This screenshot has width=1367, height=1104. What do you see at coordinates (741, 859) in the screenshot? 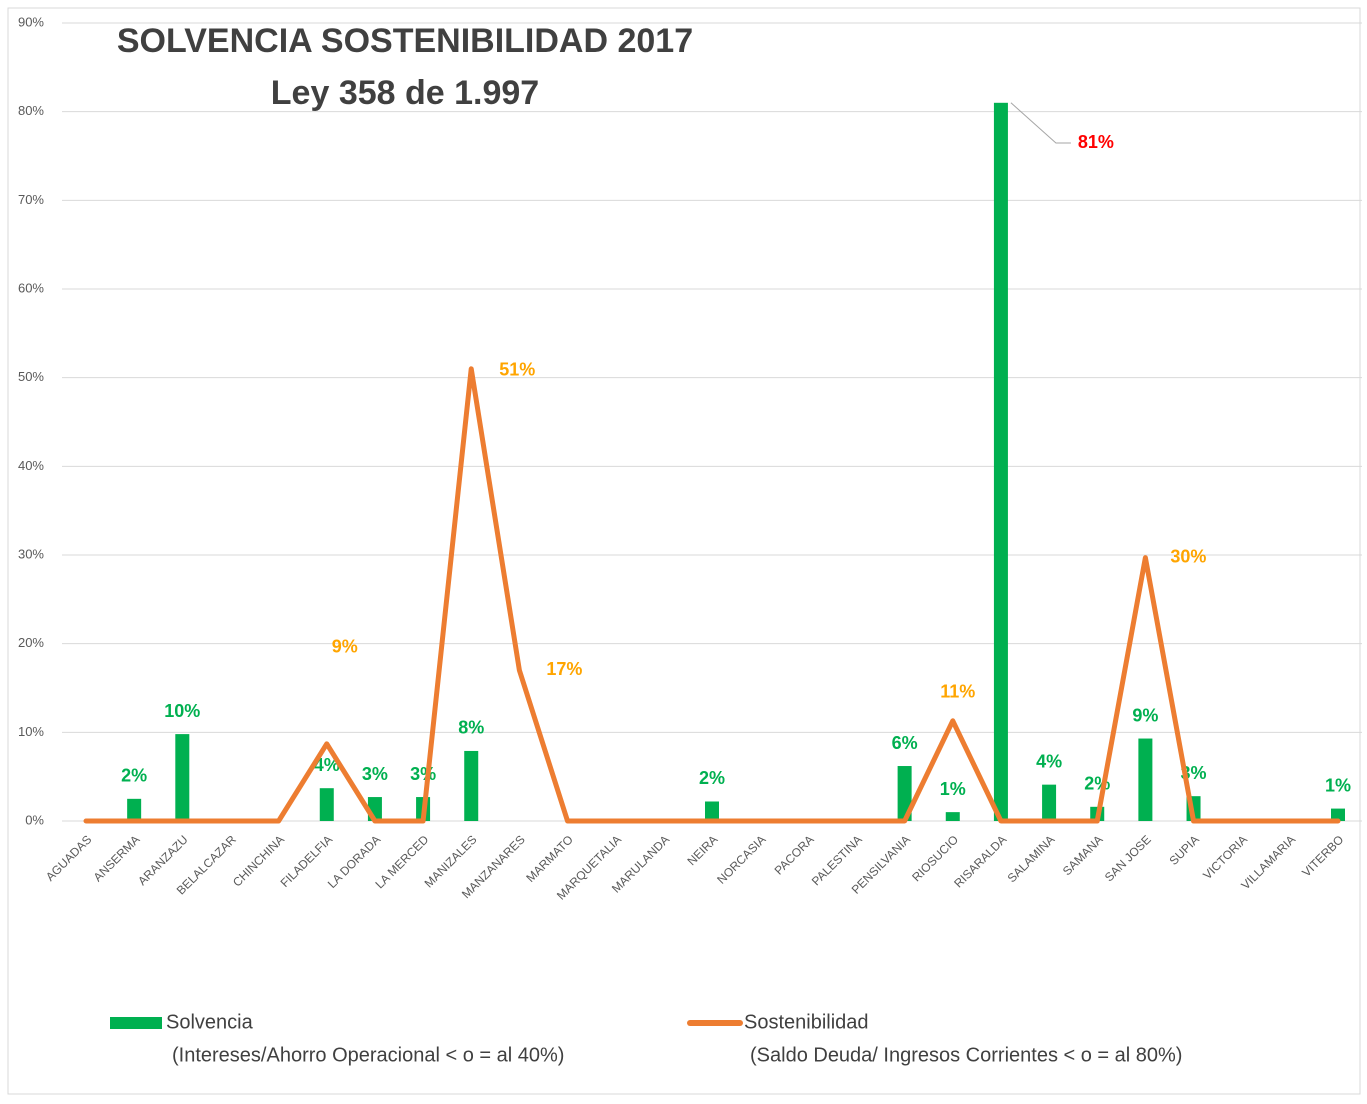
I see `x-tick-label: NORCASIA` at bounding box center [741, 859].